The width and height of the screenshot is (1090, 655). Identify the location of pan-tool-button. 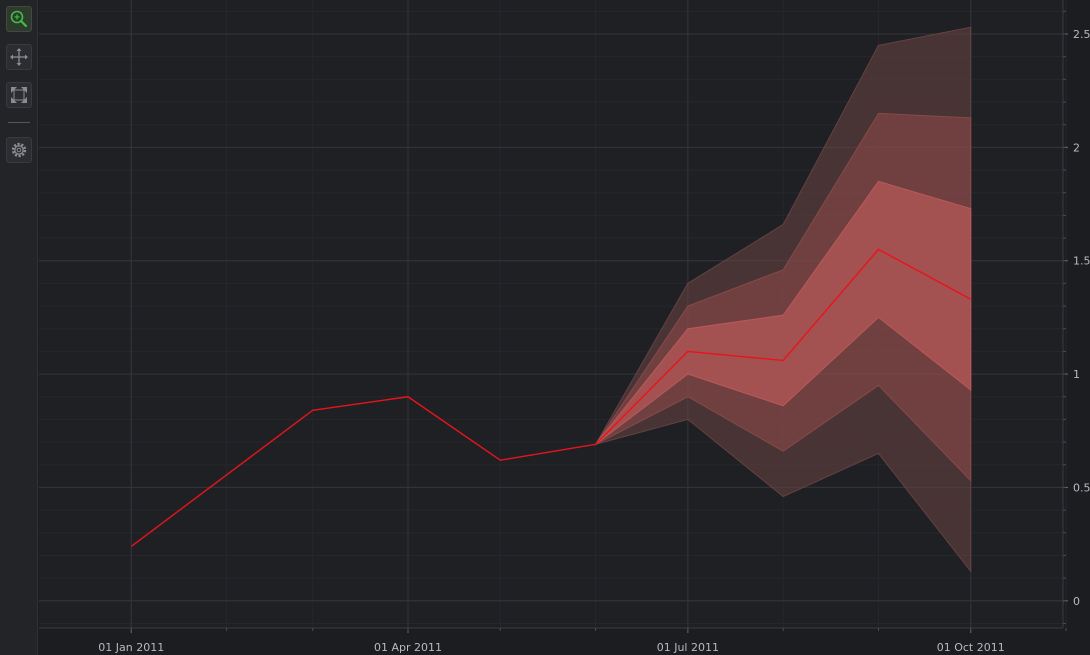
(19, 57).